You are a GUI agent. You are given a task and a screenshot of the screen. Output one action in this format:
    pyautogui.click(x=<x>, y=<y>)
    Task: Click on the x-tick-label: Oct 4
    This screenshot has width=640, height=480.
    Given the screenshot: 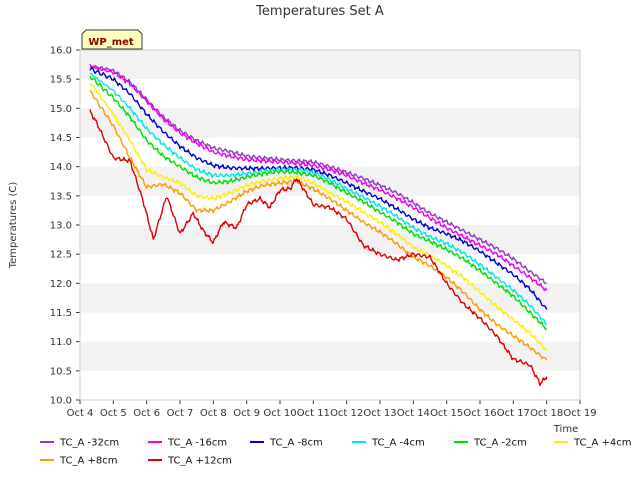 What is the action you would take?
    pyautogui.click(x=80, y=413)
    